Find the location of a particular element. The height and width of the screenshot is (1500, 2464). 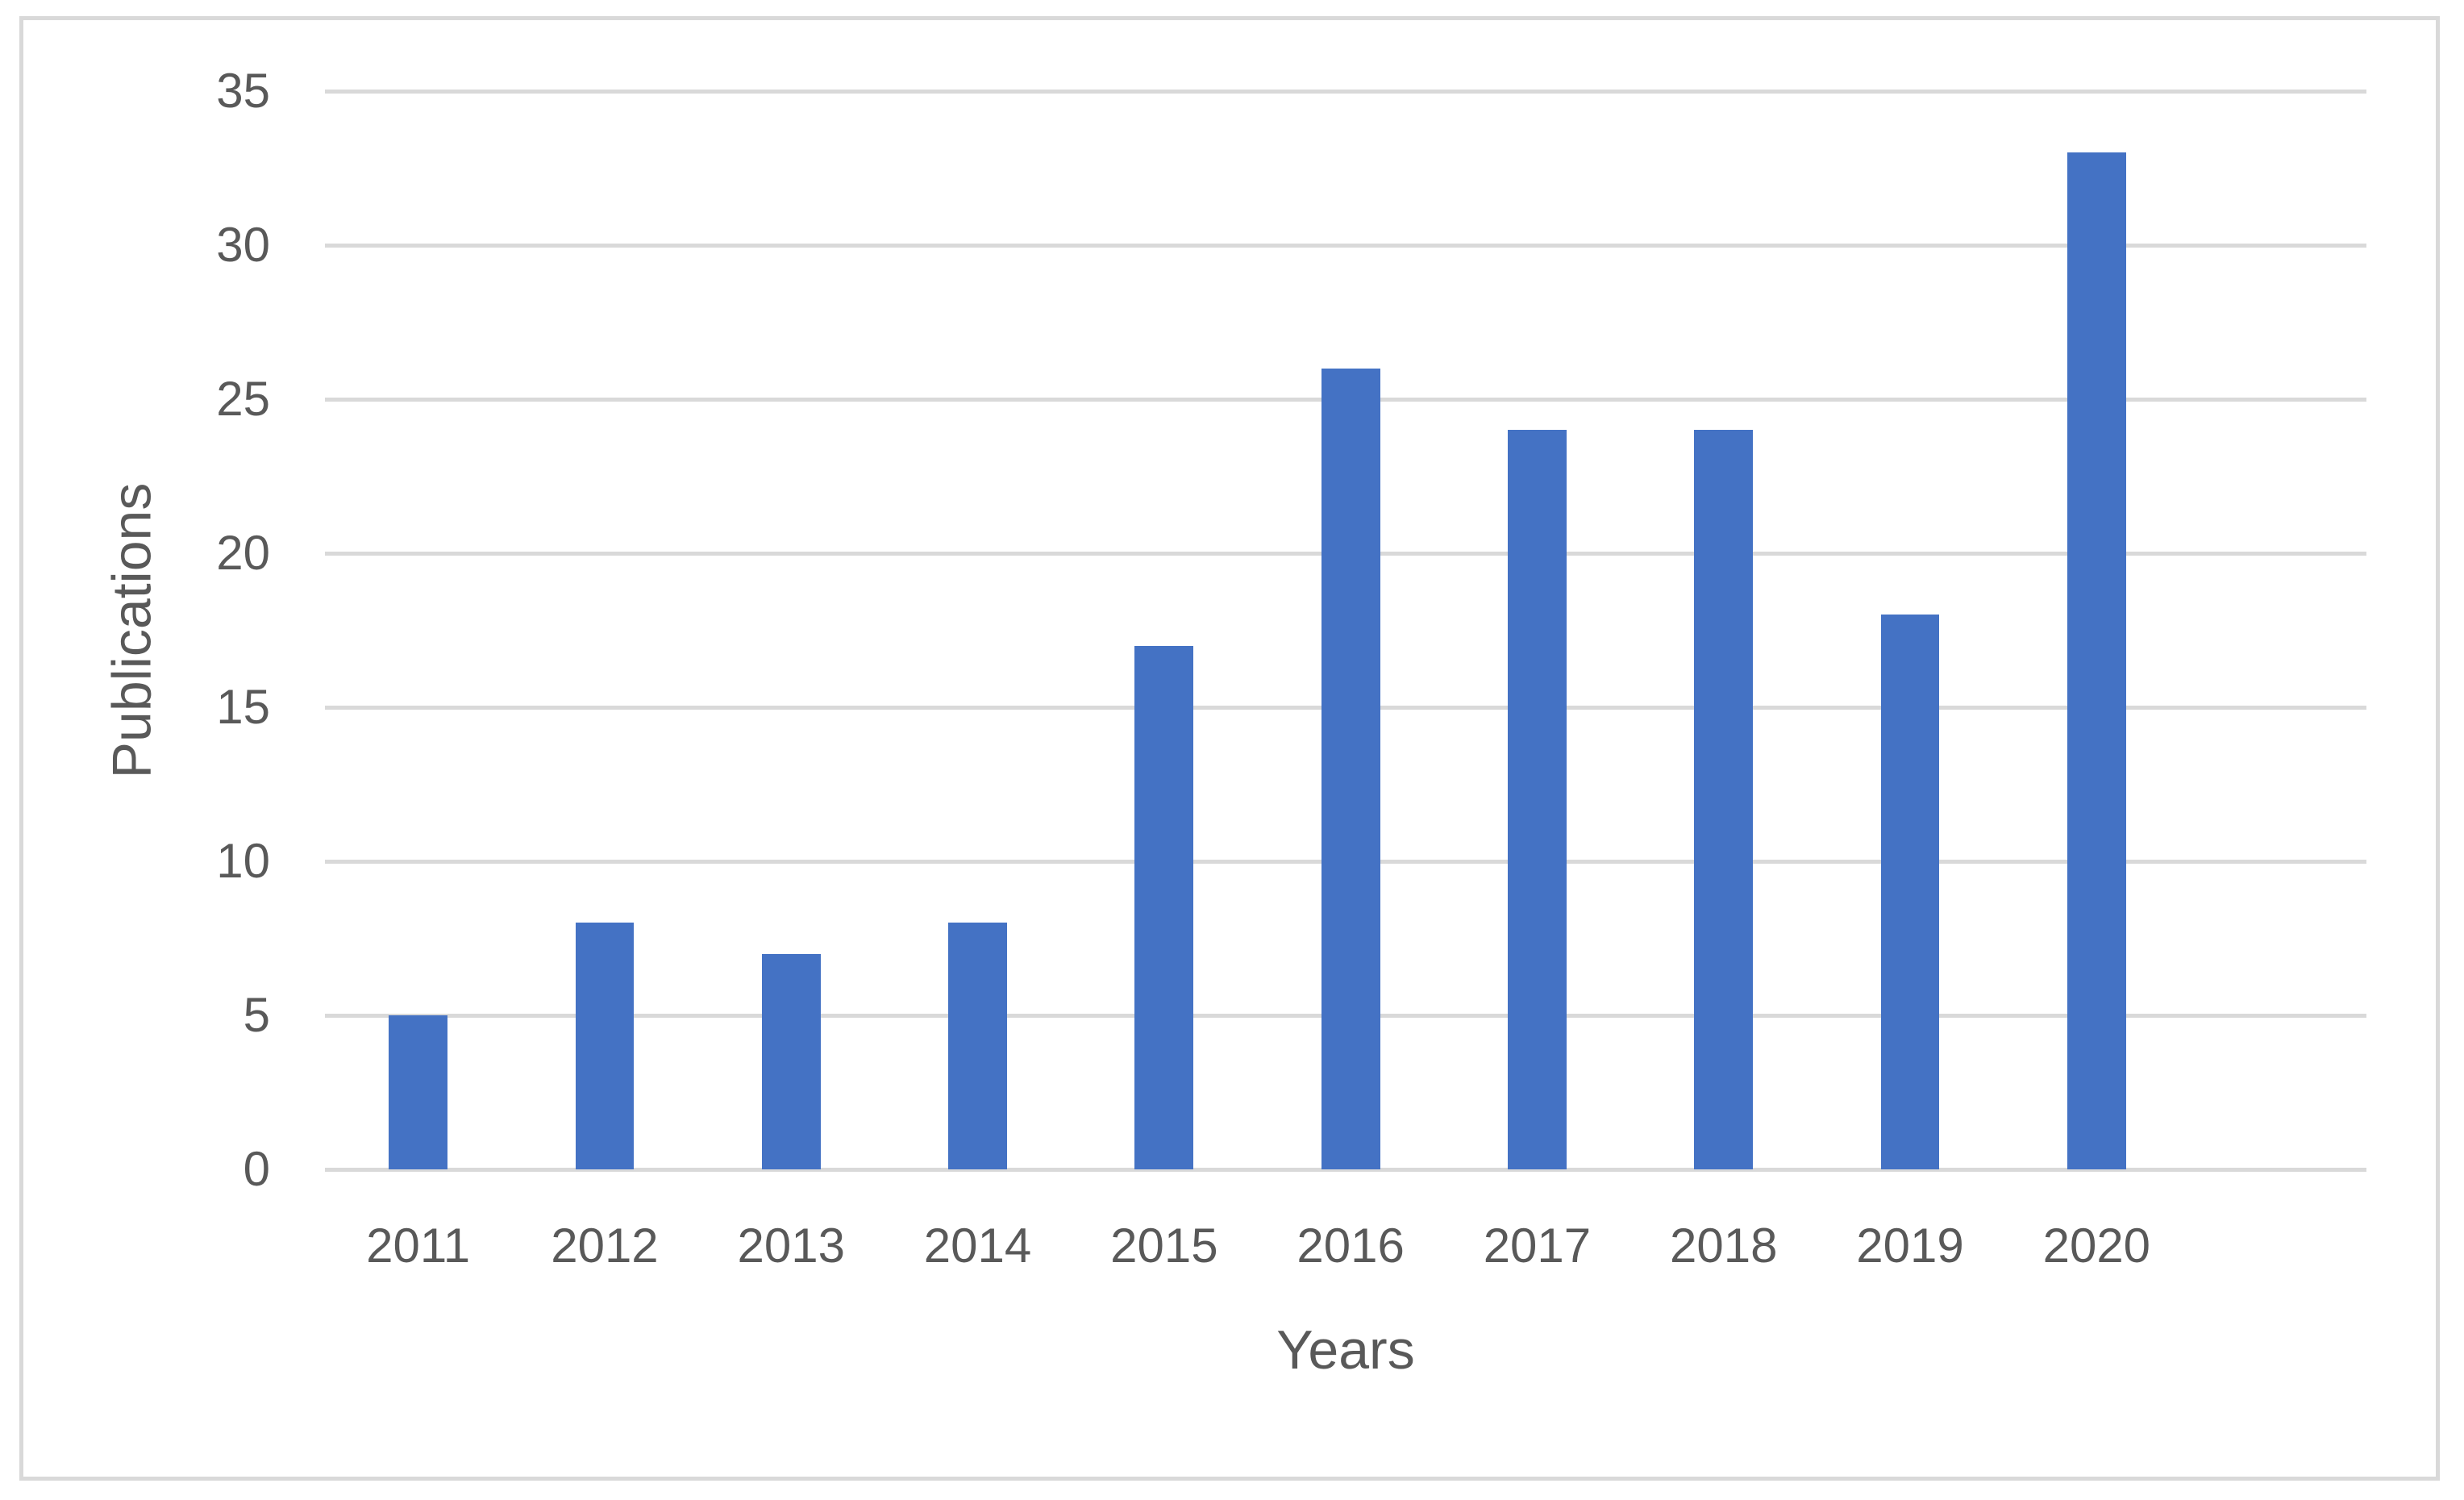

bar-slot-2014 is located at coordinates (977, 630).